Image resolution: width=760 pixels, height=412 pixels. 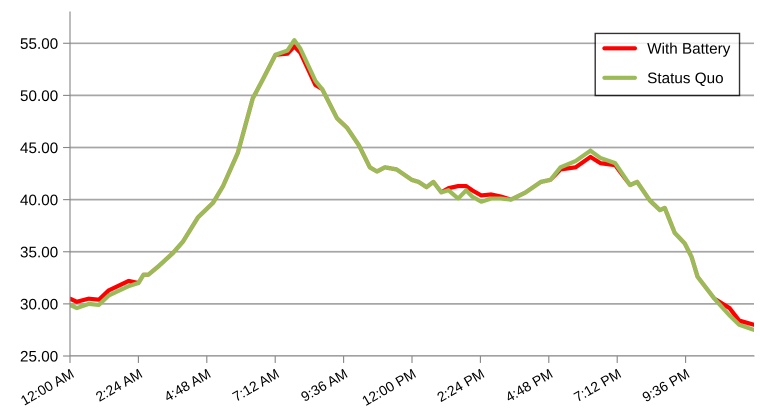 What do you see at coordinates (39, 304) in the screenshot?
I see `y-tick-label: 30.00` at bounding box center [39, 304].